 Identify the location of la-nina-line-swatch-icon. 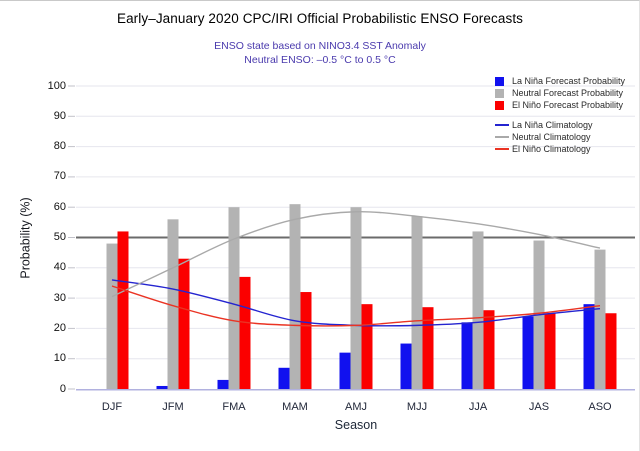
(502, 125).